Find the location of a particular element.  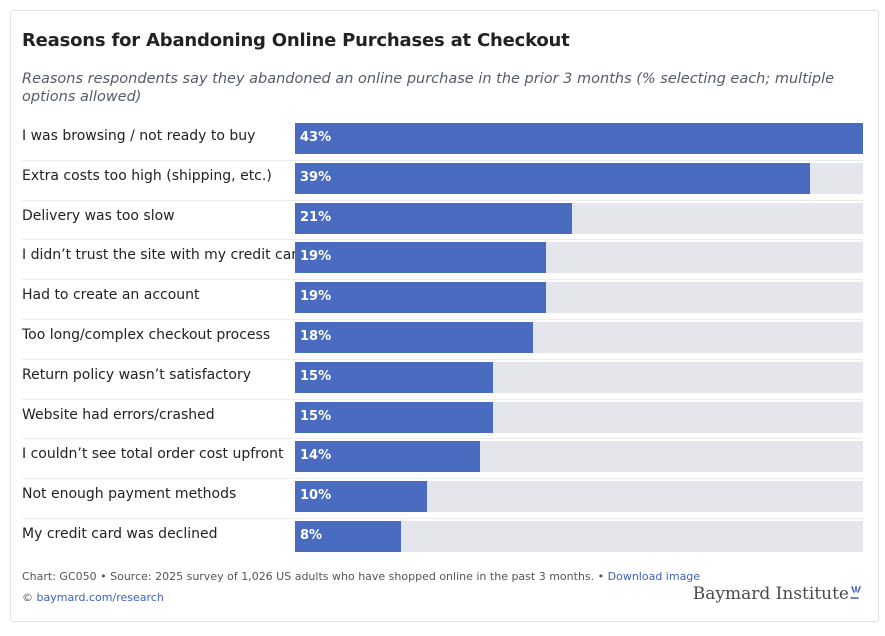

baymard-research-link: baymard.com/research is located at coordinates (100, 597).